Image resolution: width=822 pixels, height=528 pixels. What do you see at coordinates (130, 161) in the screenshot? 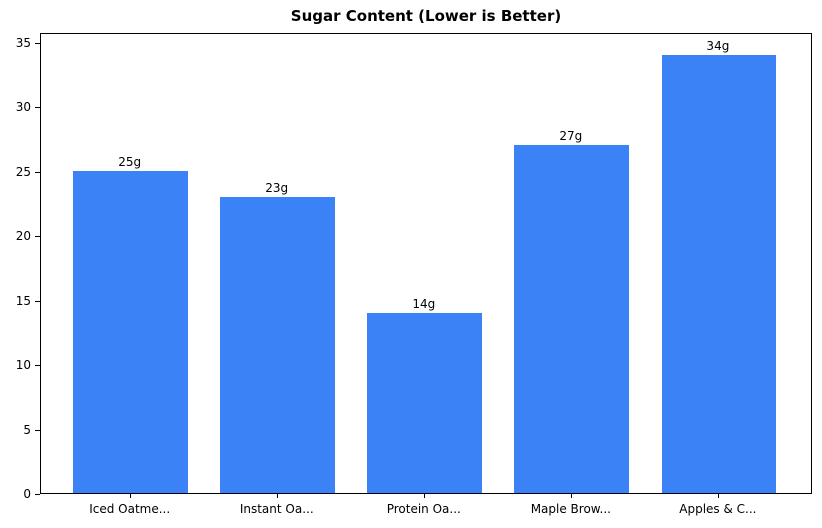
I see `bar-value-label-0: 25g` at bounding box center [130, 161].